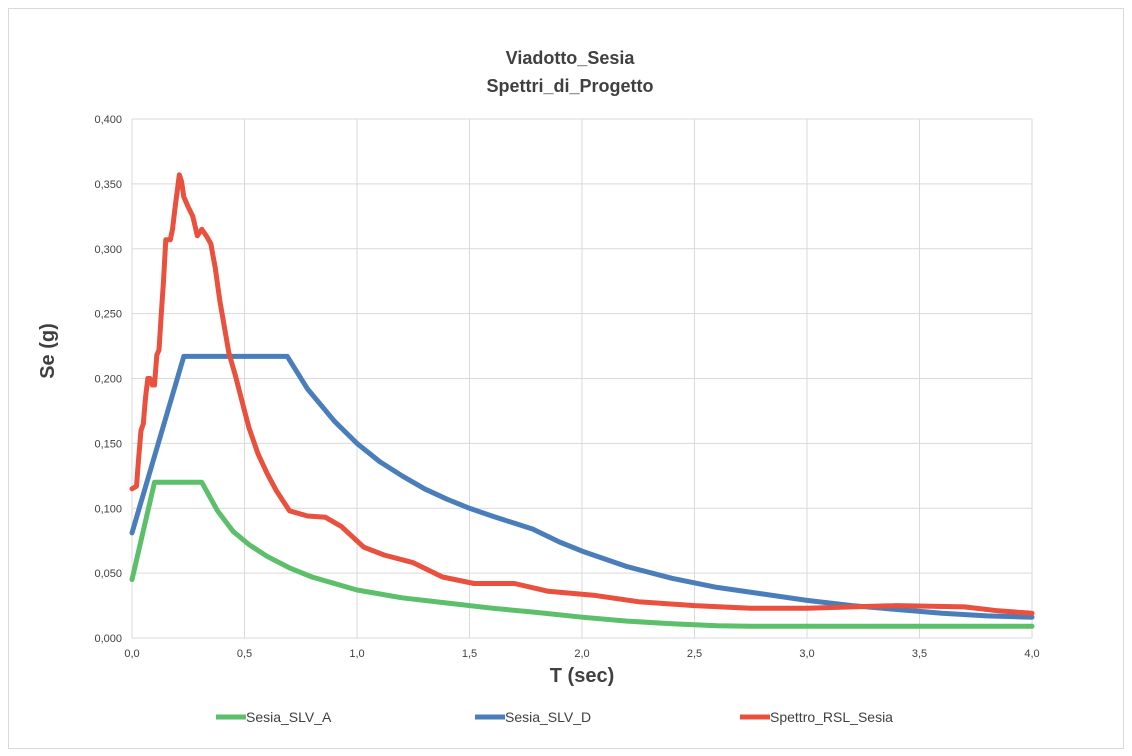 This screenshot has height=756, width=1132. I want to click on y-tick-label: 0,200, so click(108, 380).